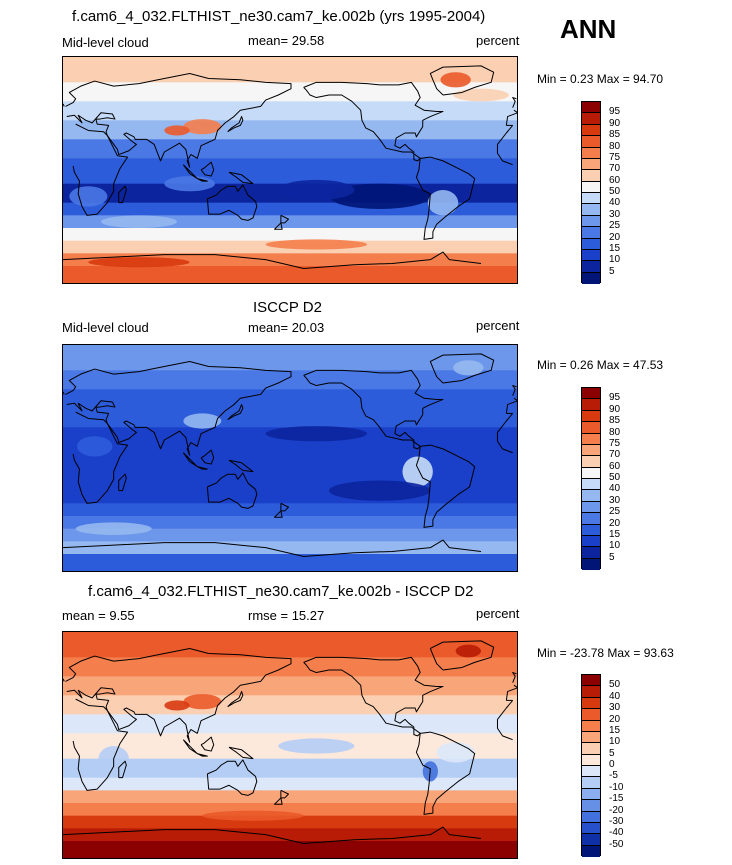  What do you see at coordinates (615, 157) in the screenshot?
I see `colorbar-level-label: 75` at bounding box center [615, 157].